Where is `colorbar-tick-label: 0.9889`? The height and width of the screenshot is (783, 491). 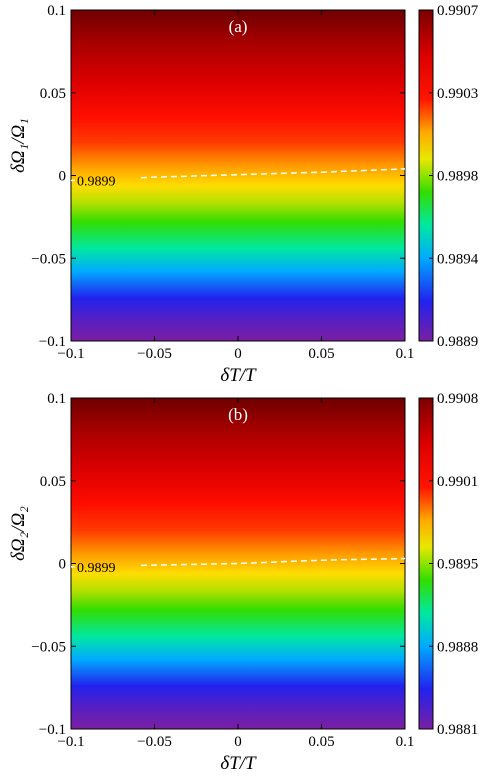 colorbar-tick-label: 0.9889 is located at coordinates (457, 342).